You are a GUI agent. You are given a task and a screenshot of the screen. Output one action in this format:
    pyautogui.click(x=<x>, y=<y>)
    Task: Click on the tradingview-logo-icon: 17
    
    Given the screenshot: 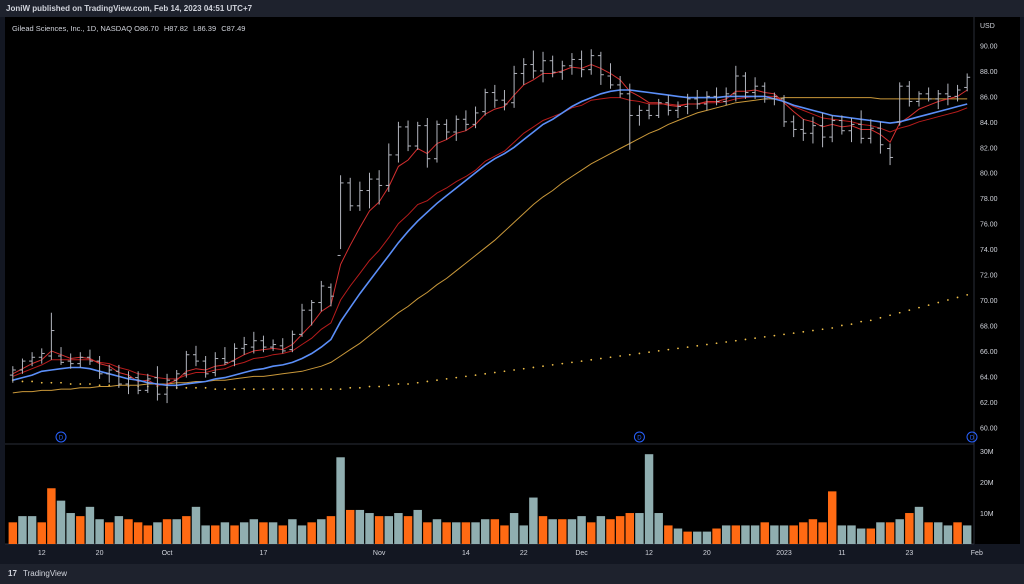 What is the action you would take?
    pyautogui.click(x=12, y=573)
    